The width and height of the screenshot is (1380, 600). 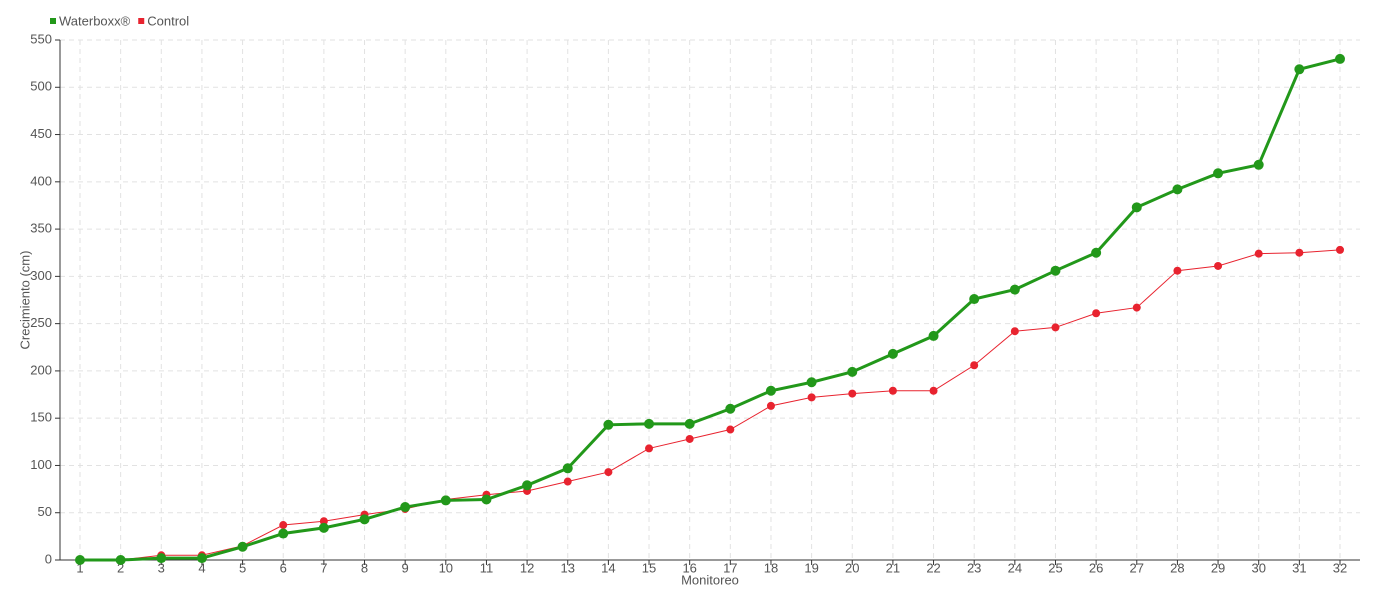 I want to click on y-axis-label: Crecimiento (cm), so click(x=24, y=300).